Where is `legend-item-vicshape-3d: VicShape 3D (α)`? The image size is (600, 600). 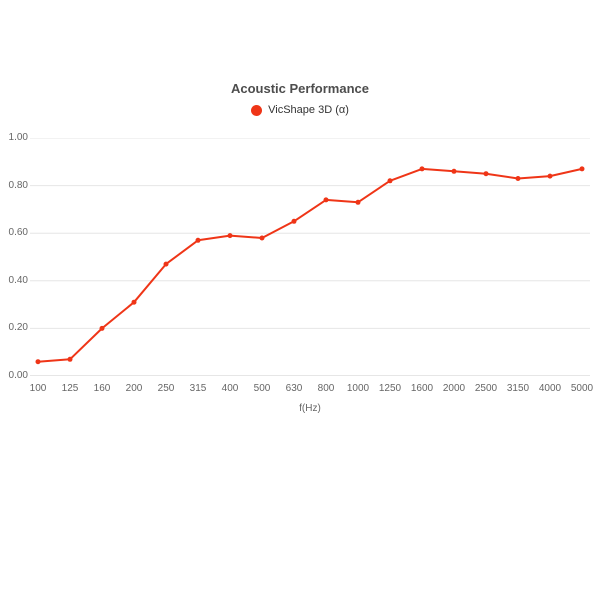
legend-item-vicshape-3d: VicShape 3D (α) is located at coordinates (300, 110).